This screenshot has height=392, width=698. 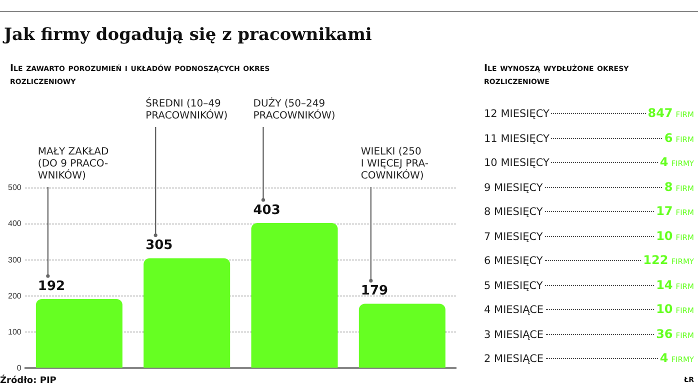 What do you see at coordinates (513, 212) in the screenshot?
I see `category-label: 8 MIESIĘCY` at bounding box center [513, 212].